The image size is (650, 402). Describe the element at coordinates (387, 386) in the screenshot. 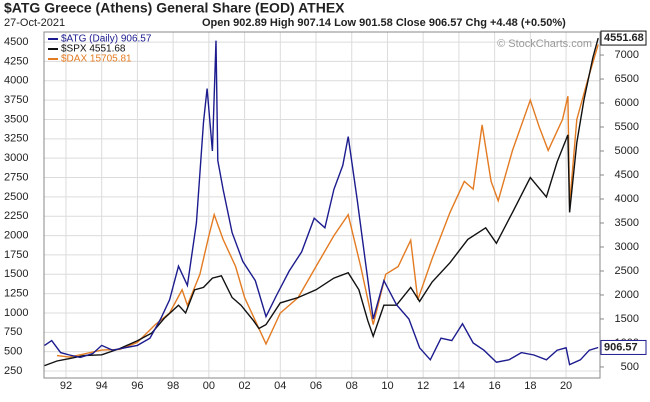

I see `x-tick-label: 10` at that location.